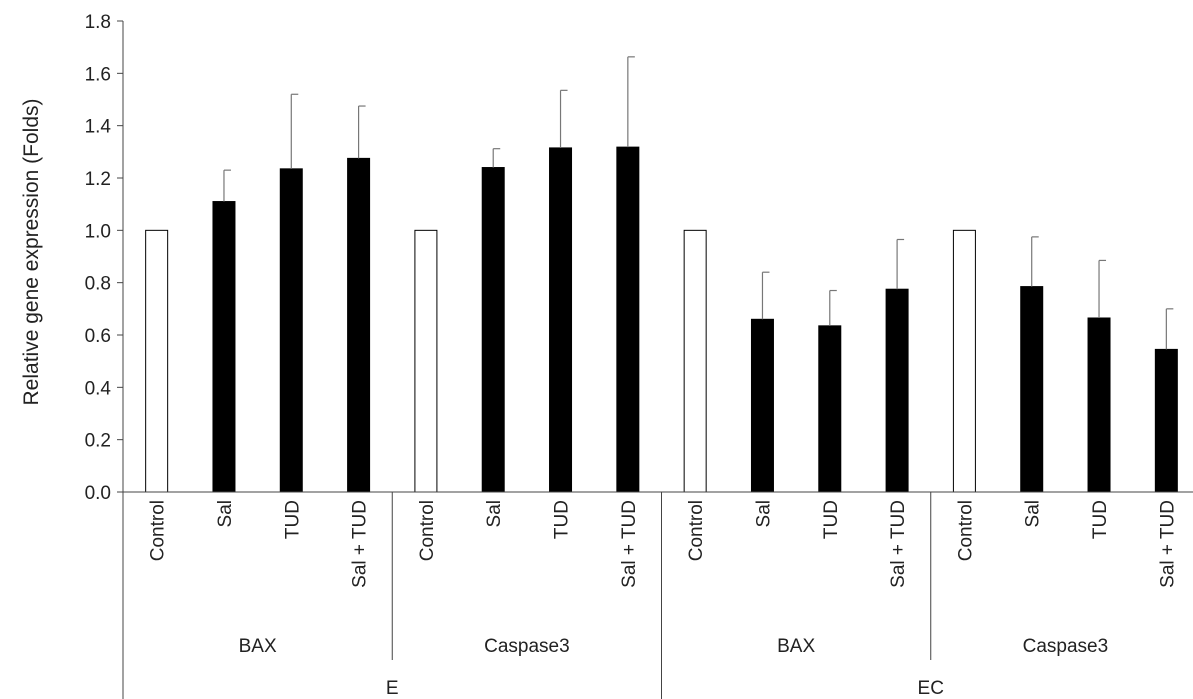  What do you see at coordinates (31, 252) in the screenshot?
I see `y-axis-label: Relative gene expression (Folds)` at bounding box center [31, 252].